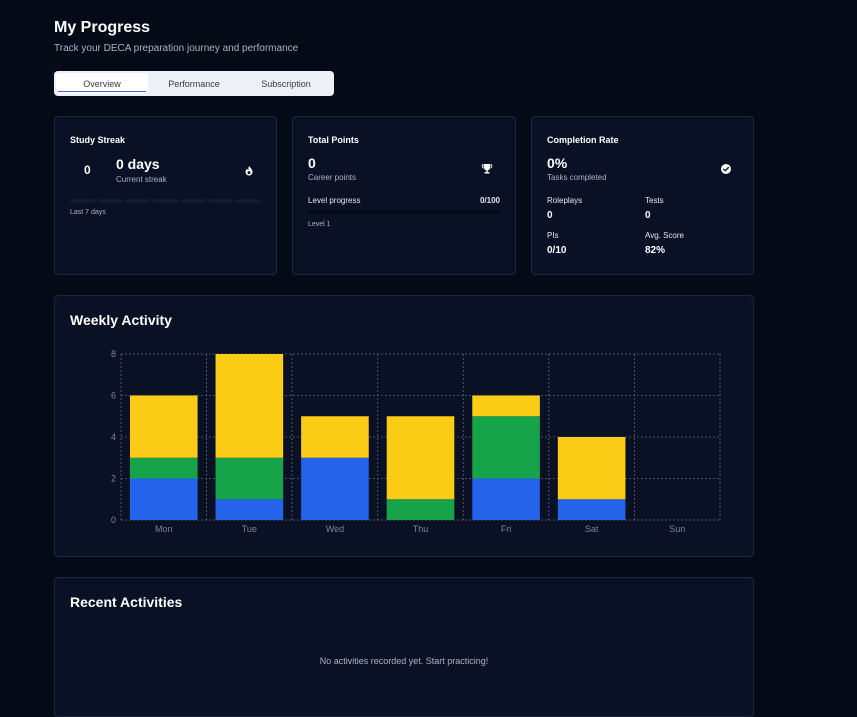 The width and height of the screenshot is (857, 717). I want to click on completion-subtitle: Tasks completed, so click(577, 177).